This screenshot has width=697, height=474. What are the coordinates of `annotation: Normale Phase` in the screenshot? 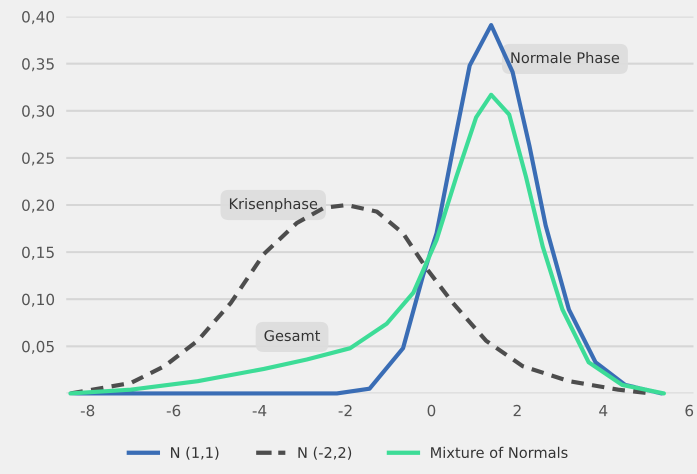 It's located at (565, 58).